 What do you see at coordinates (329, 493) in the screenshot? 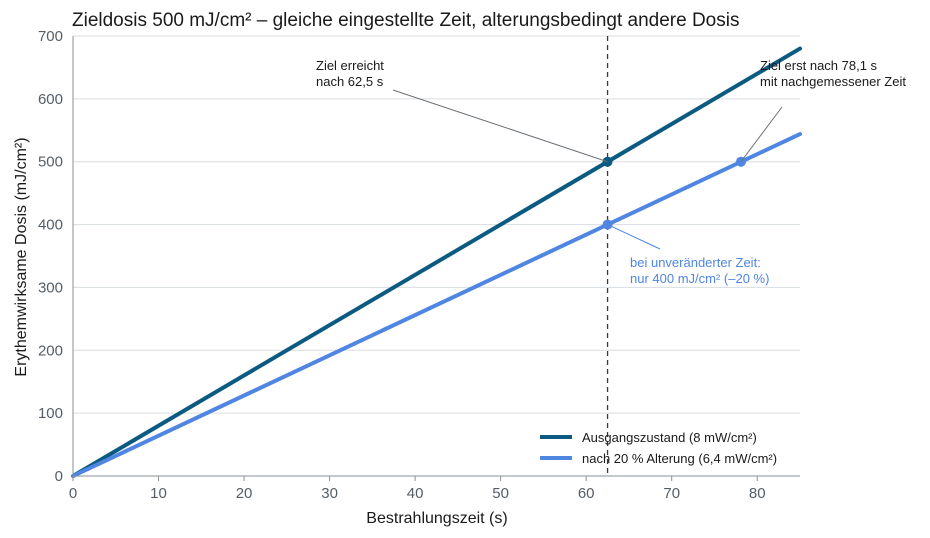
I see `x-tick-label: 30` at bounding box center [329, 493].